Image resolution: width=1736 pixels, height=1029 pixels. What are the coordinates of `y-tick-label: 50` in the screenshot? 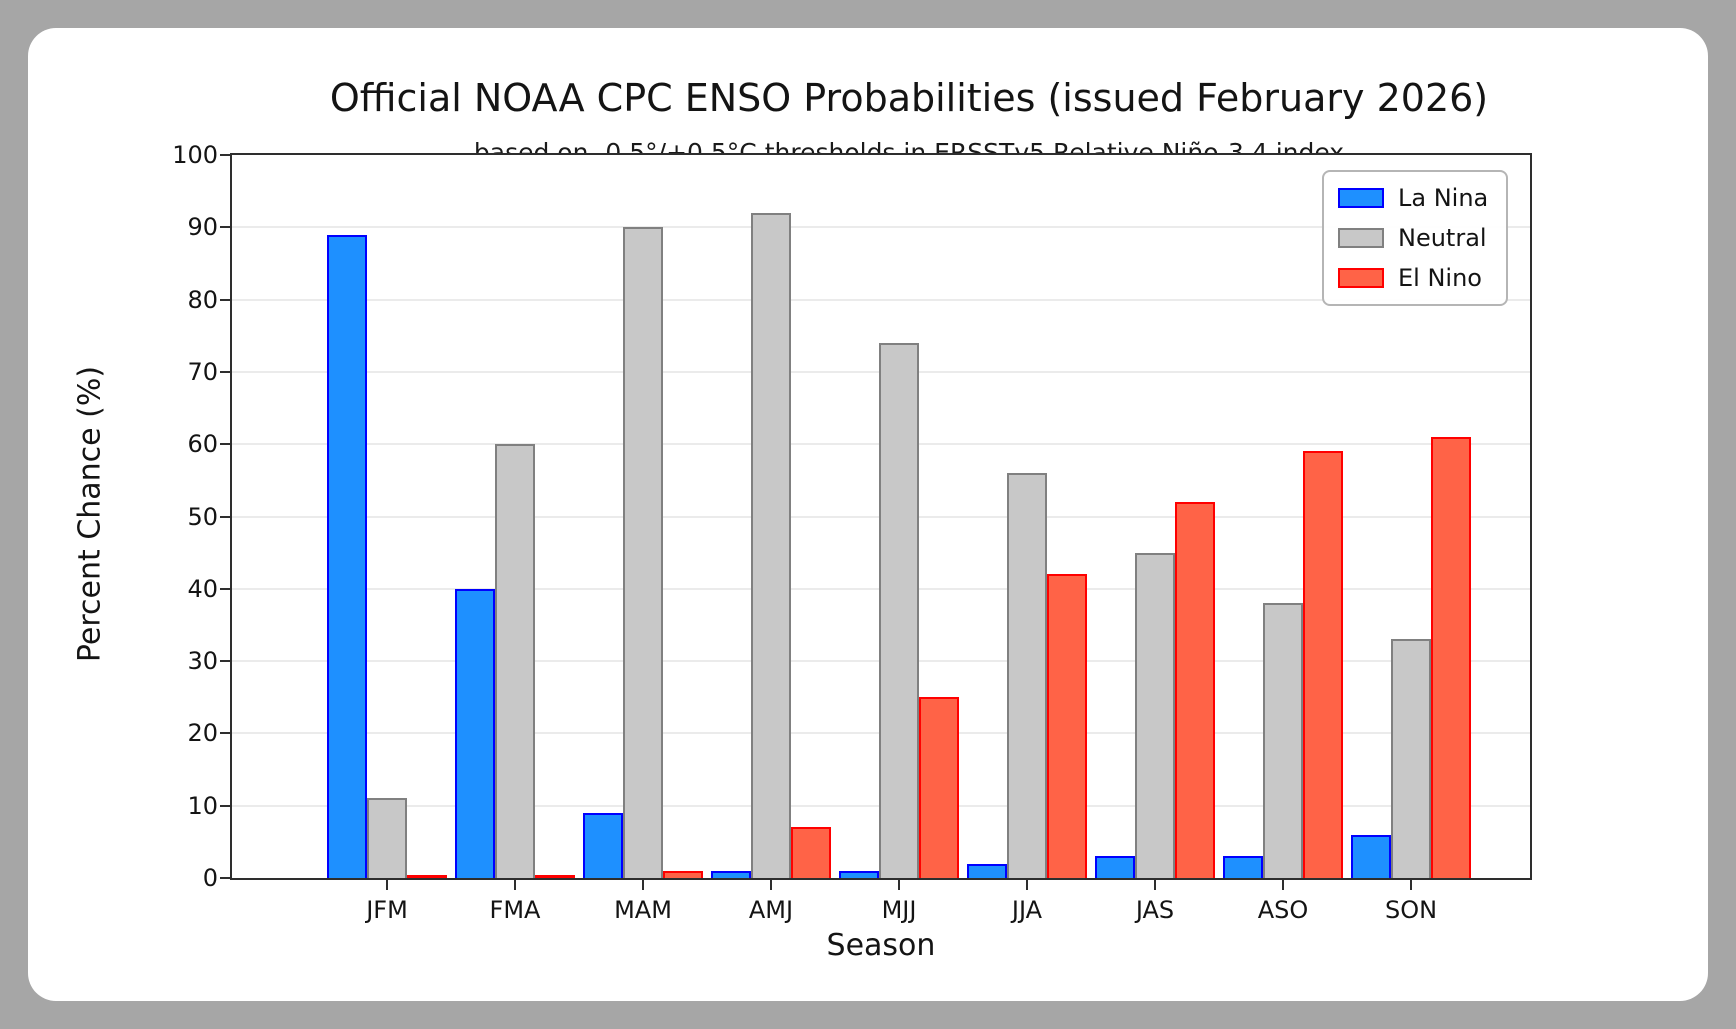 It's located at (202, 516).